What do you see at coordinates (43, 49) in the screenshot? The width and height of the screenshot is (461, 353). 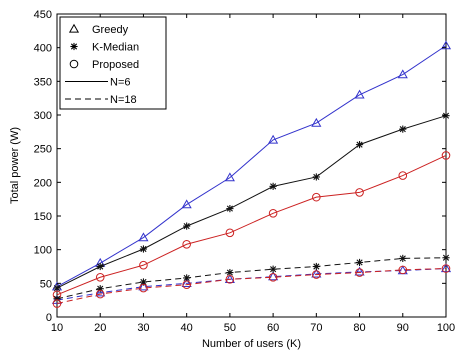 I see `y-tick-label: 400` at bounding box center [43, 49].